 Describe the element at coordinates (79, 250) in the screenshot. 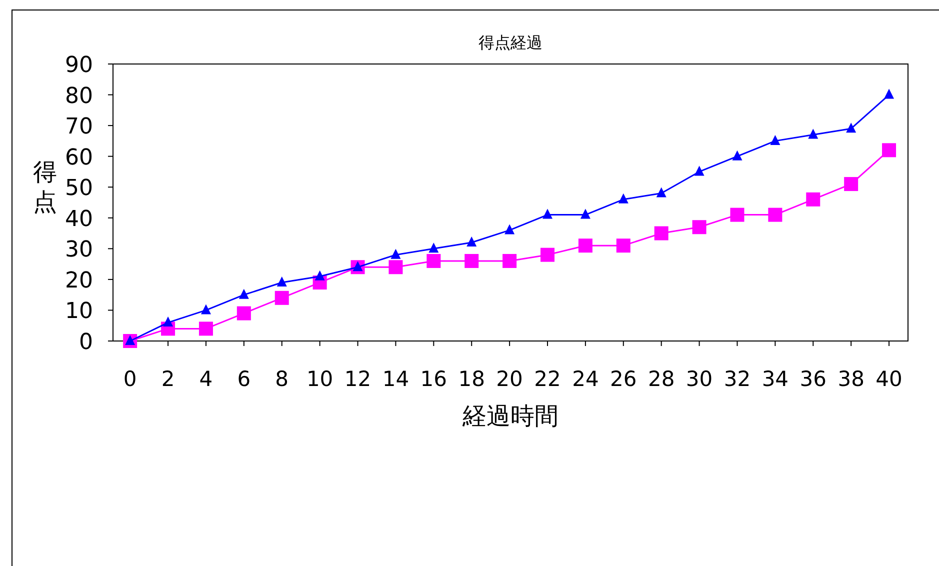

I see `y-tick-label: 30` at that location.